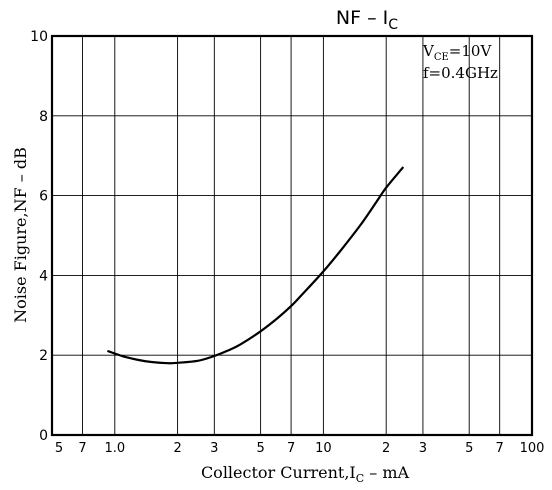 The width and height of the screenshot is (552, 490). Describe the element at coordinates (39, 37) in the screenshot. I see `y-tick-label: 10` at that location.